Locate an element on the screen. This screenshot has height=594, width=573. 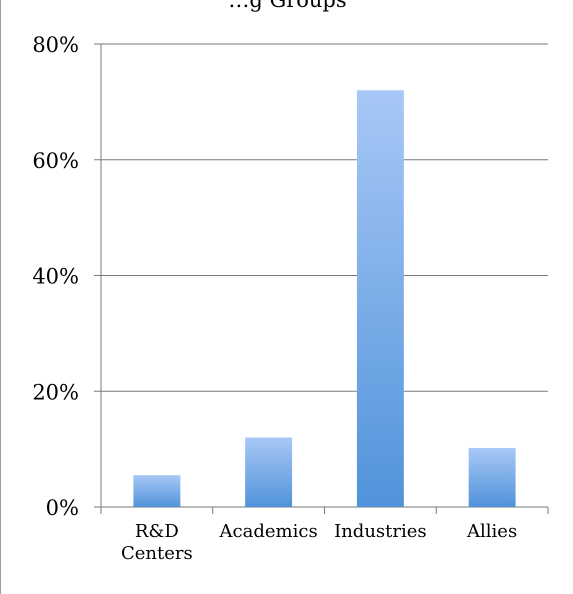
y-tick-label: 20% is located at coordinates (55, 392).